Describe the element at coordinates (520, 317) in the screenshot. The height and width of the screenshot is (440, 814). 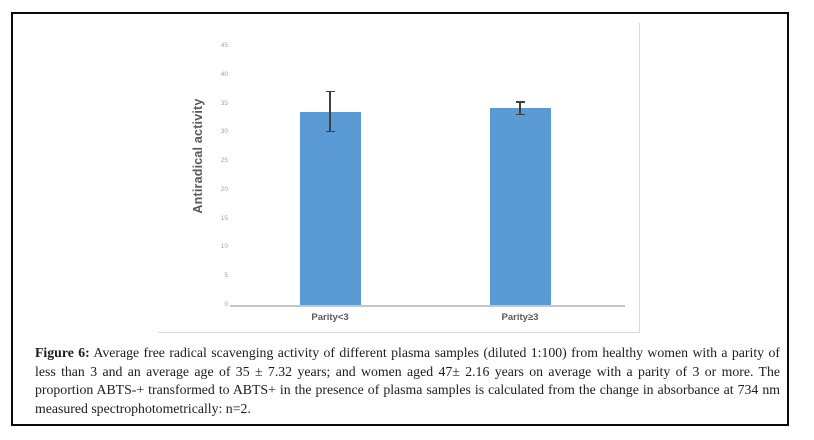
I see `x-category-label: Parity≥3` at that location.